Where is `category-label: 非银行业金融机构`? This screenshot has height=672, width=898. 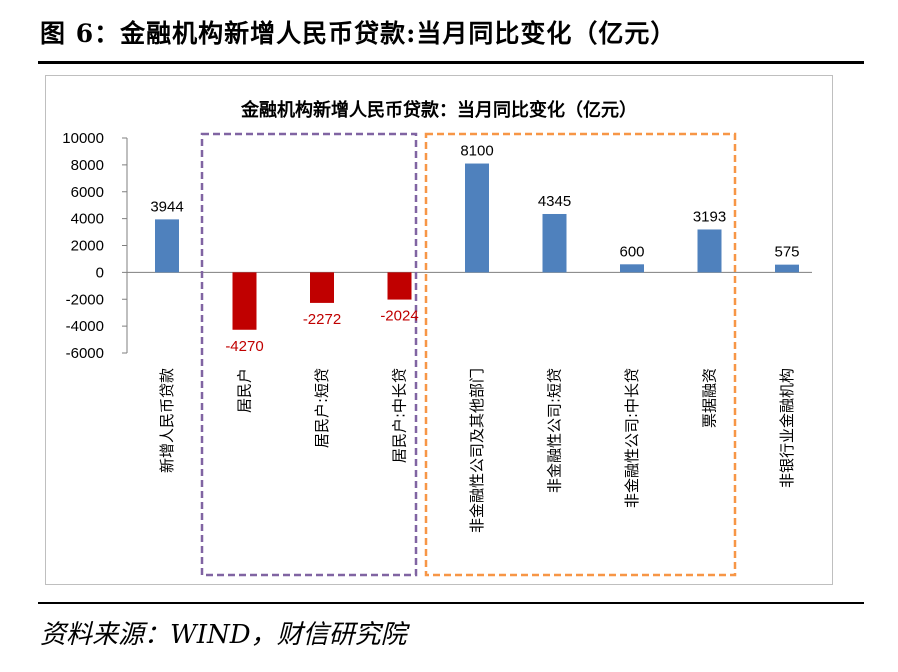 category-label: 非银行业金融机构 is located at coordinates (787, 428).